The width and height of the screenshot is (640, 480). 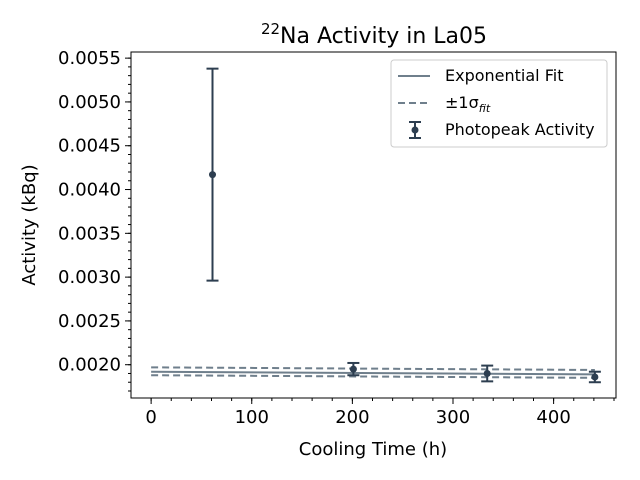 What do you see at coordinates (462, 102) in the screenshot?
I see `legend-sigma-prefix: ±1σ` at bounding box center [462, 102].